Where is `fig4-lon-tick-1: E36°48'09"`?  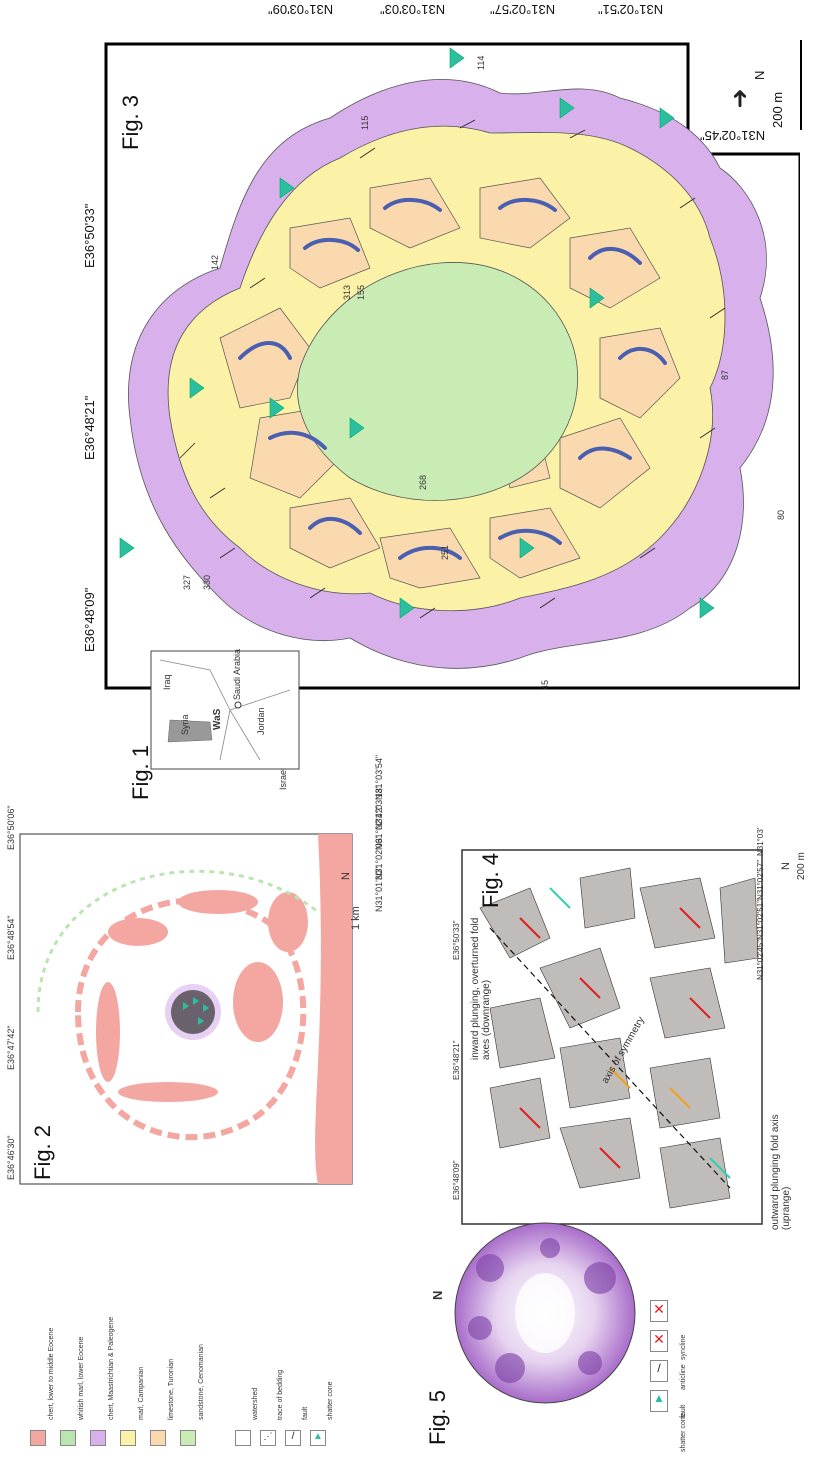
fig4-lon-tick-1: E36°48'09" is located at coordinates (456, 1180).